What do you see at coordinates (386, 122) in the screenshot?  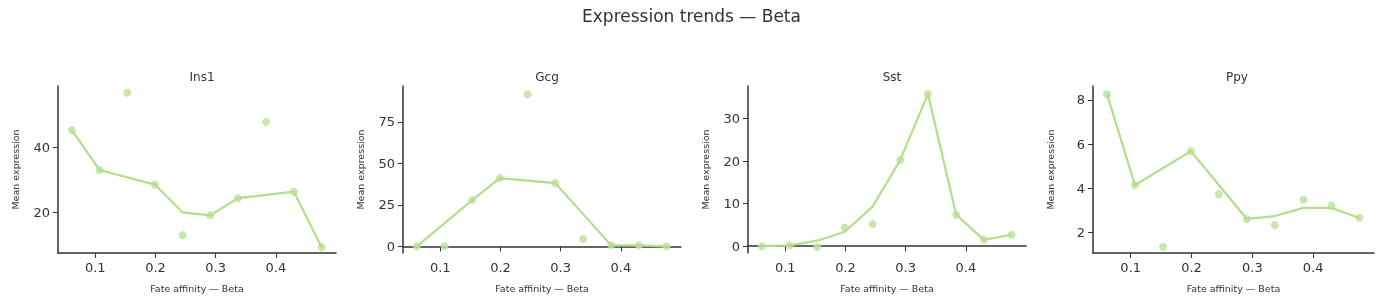 I see `y-tick-label: 75` at bounding box center [386, 122].